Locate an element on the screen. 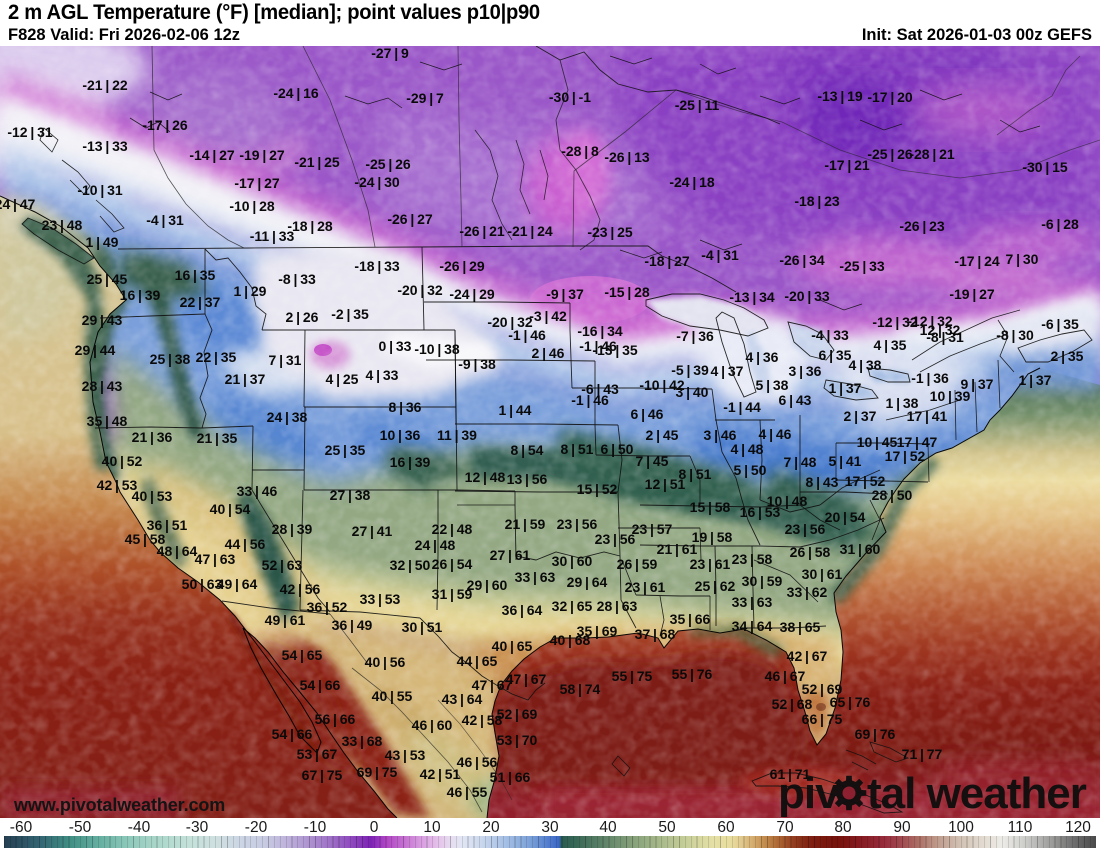  svg-text: 56 | 66 is located at coordinates (335, 719).